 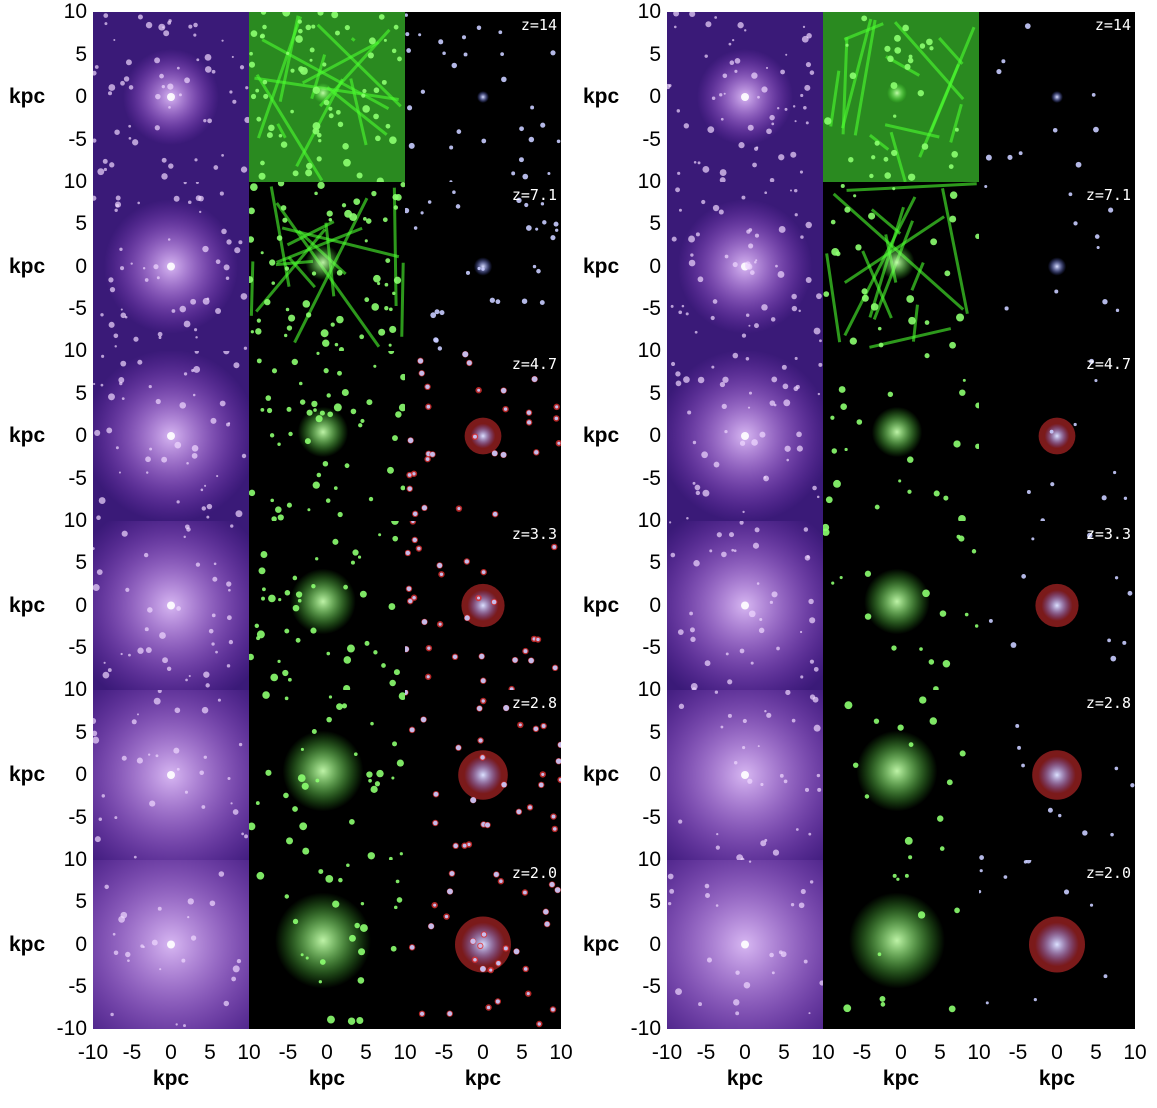 What do you see at coordinates (534, 364) in the screenshot?
I see `redshift-label: z=4.7` at bounding box center [534, 364].